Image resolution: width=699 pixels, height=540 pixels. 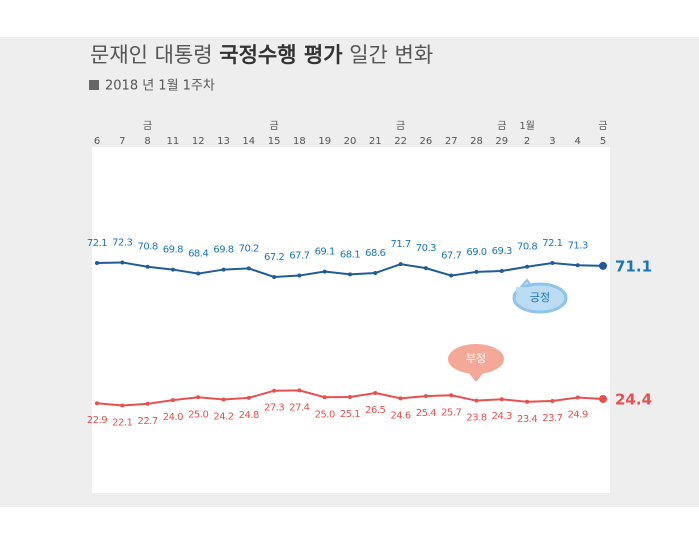 I want to click on value-label: 22.1, so click(x=122, y=423).